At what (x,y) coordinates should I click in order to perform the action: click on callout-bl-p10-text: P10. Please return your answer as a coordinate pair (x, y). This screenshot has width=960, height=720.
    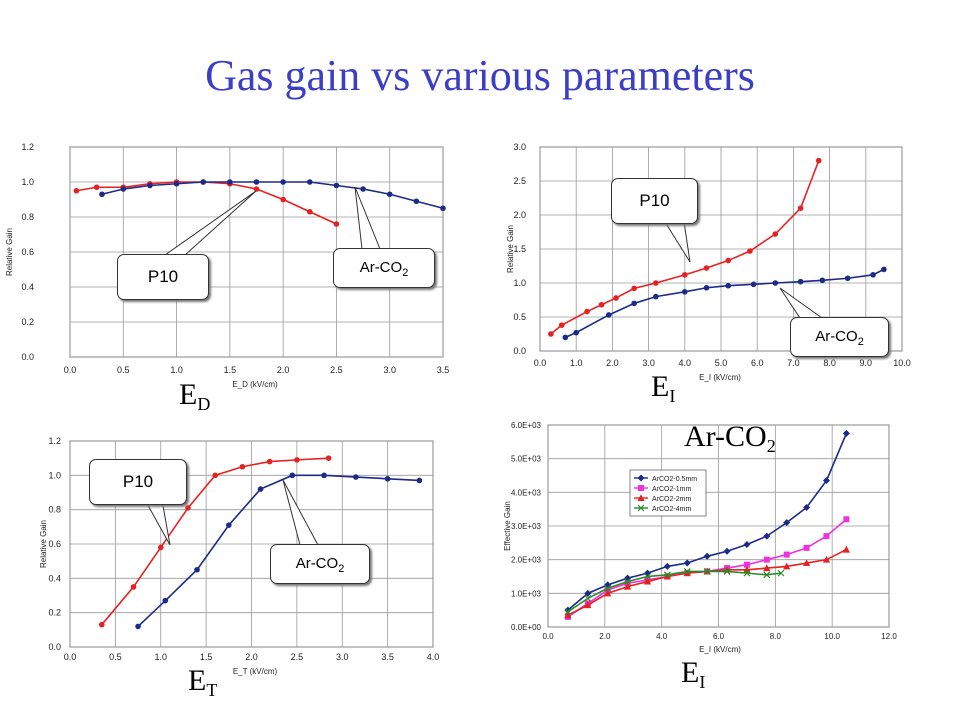
    Looking at the image, I should click on (138, 481).